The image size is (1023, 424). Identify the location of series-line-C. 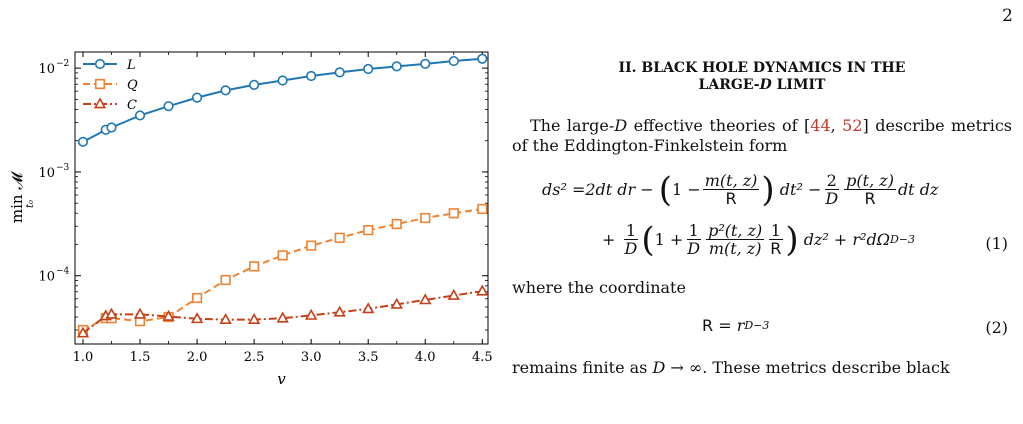
(282, 312).